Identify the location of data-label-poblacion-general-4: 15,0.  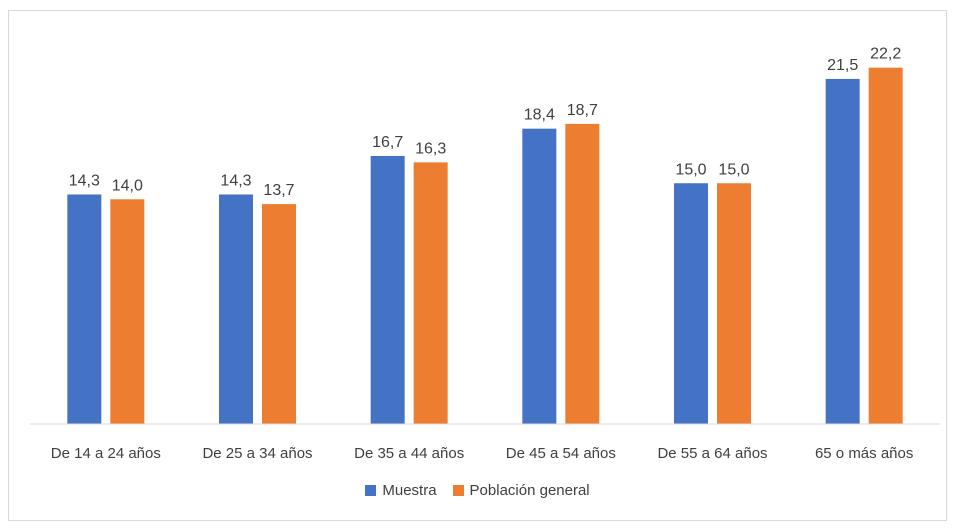
(733, 169).